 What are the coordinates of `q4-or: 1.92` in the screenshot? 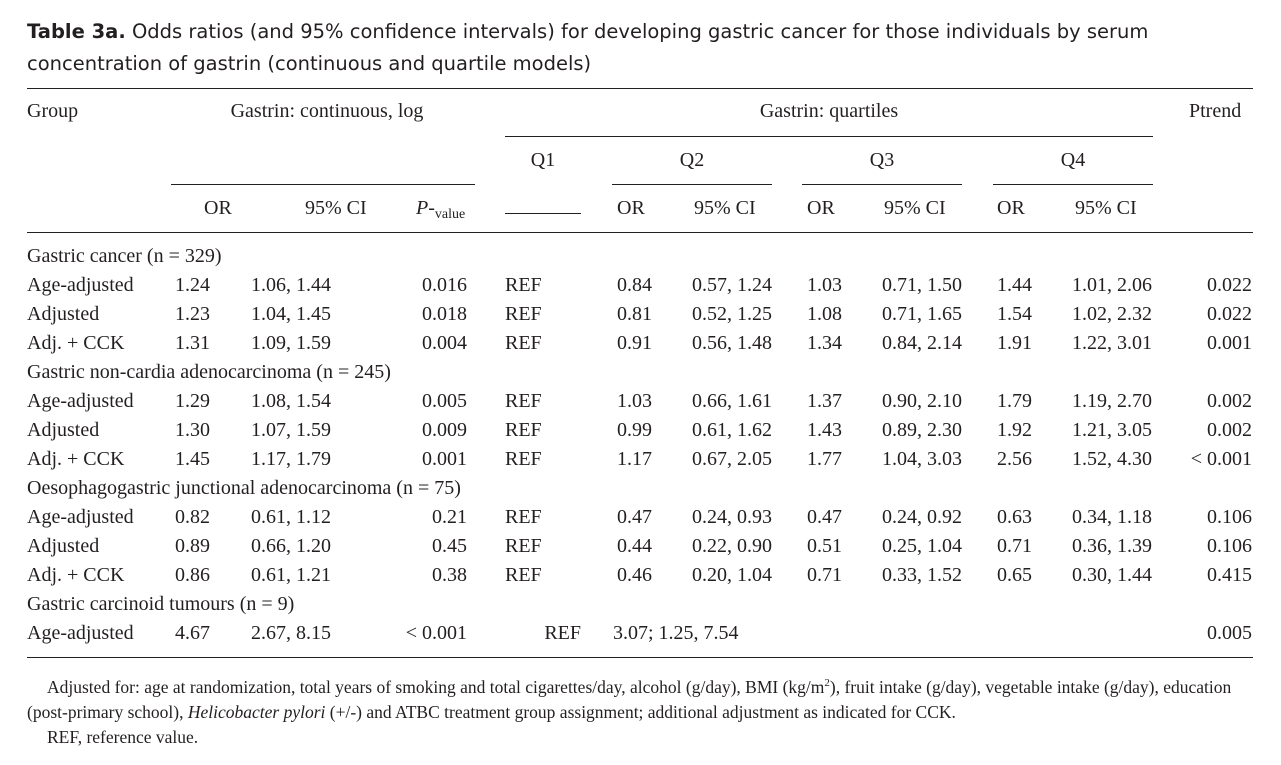 It's located at (1014, 430).